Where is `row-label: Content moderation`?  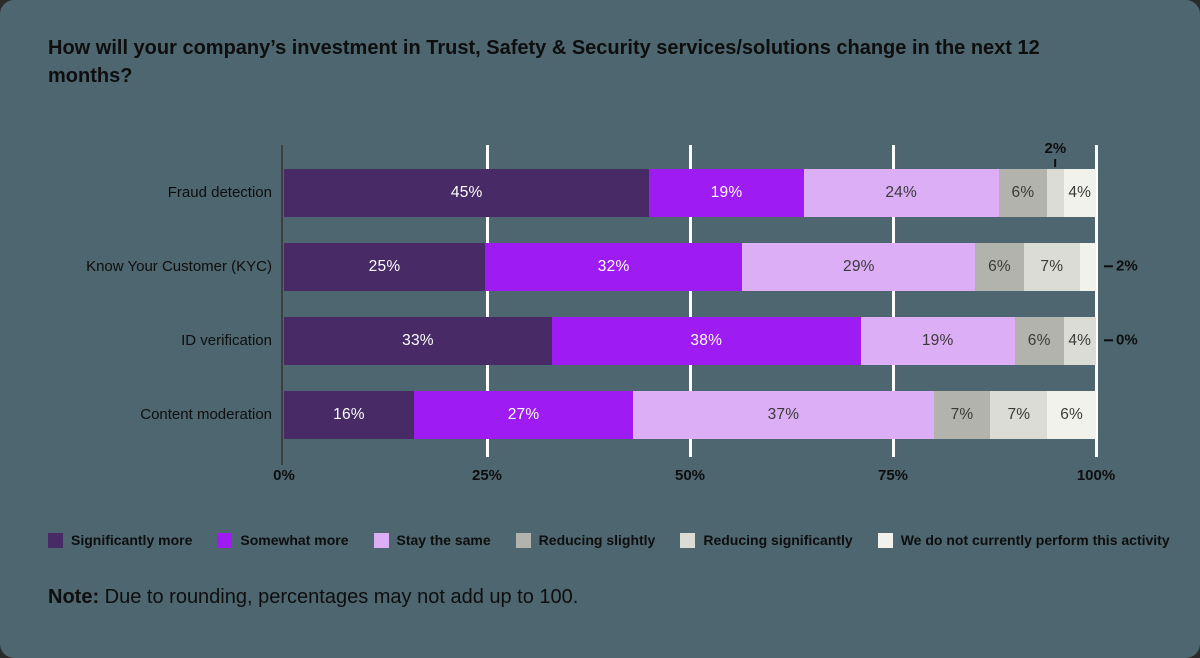 row-label: Content moderation is located at coordinates (206, 414).